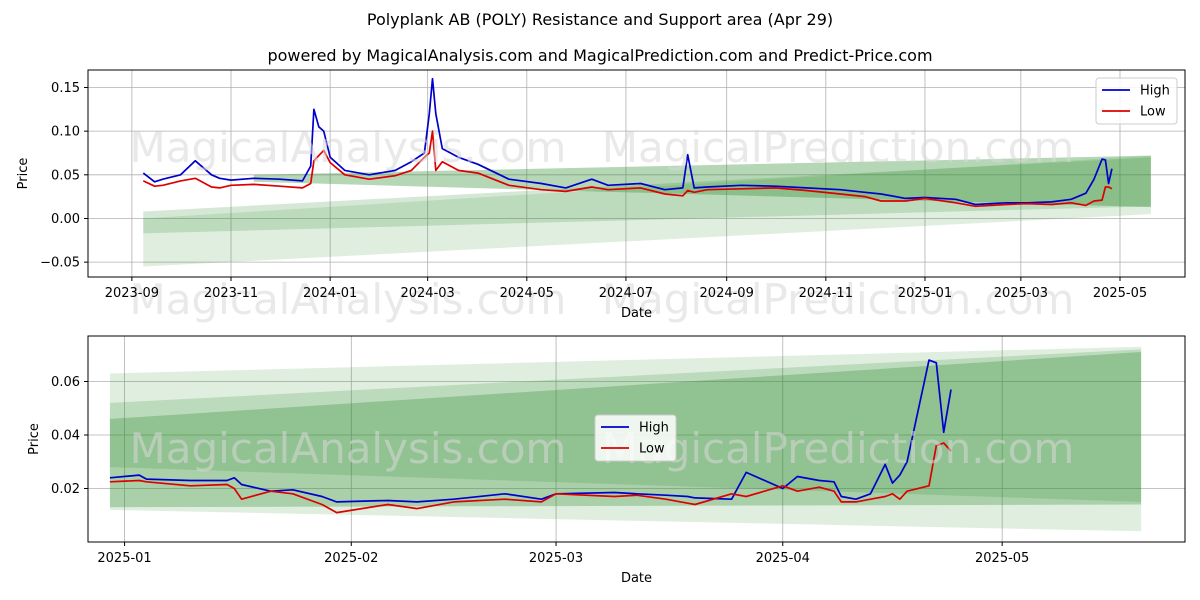 This screenshot has width=1200, height=600. I want to click on x-tick-label: 2023-11, so click(231, 293).